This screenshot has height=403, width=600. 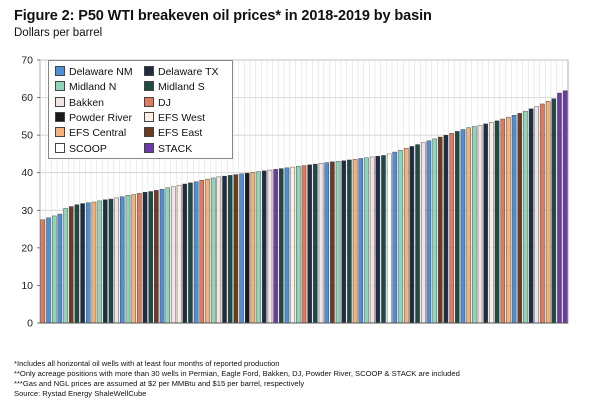 What do you see at coordinates (182, 117) in the screenshot?
I see `legend-label: EFS West` at bounding box center [182, 117].